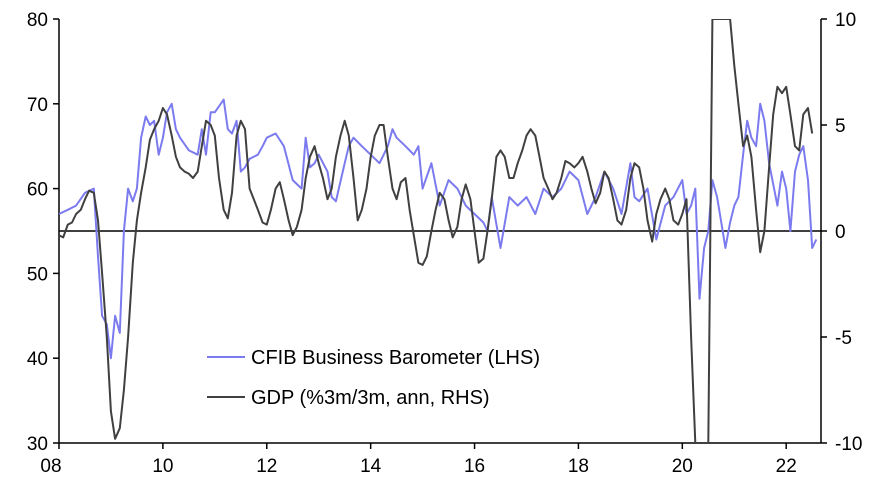 This screenshot has height=498, width=885. I want to click on left-tick-label: 60, so click(37, 190).